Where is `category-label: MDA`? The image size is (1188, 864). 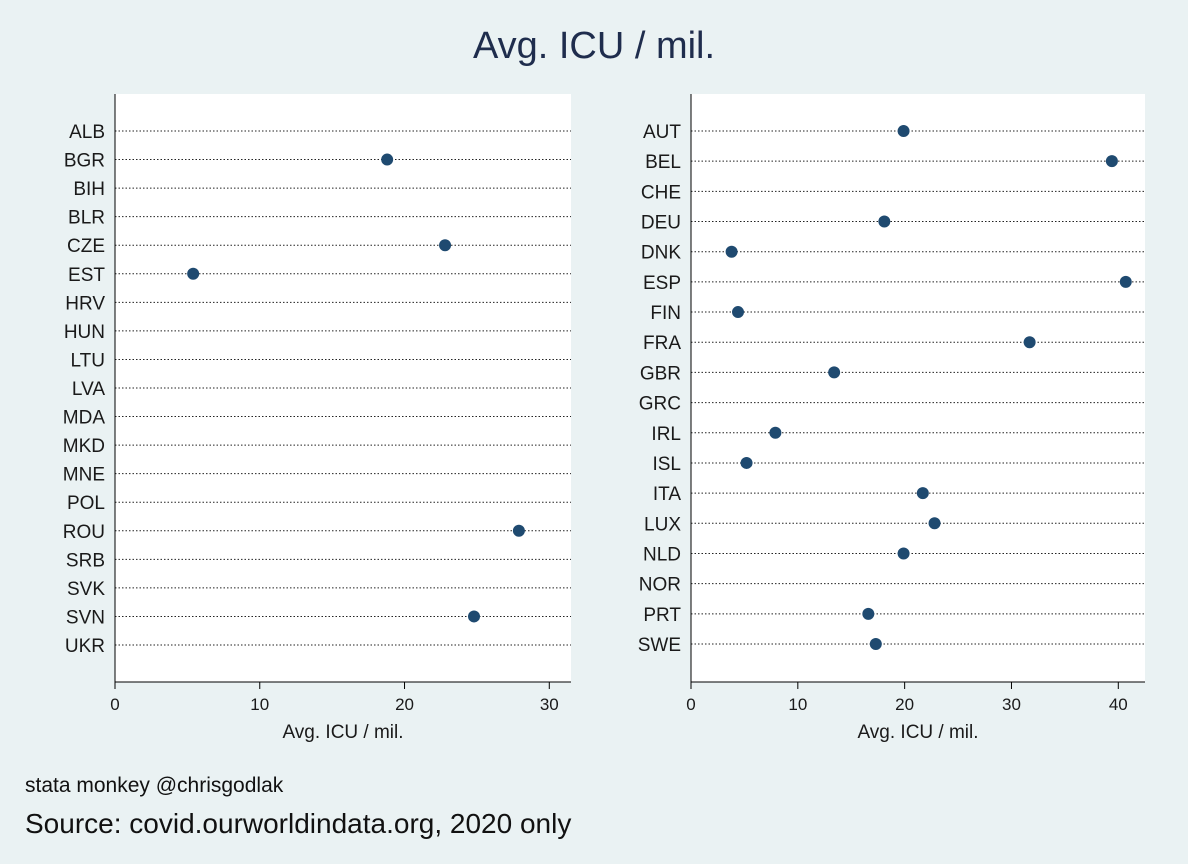
category-label: MDA is located at coordinates (84, 418).